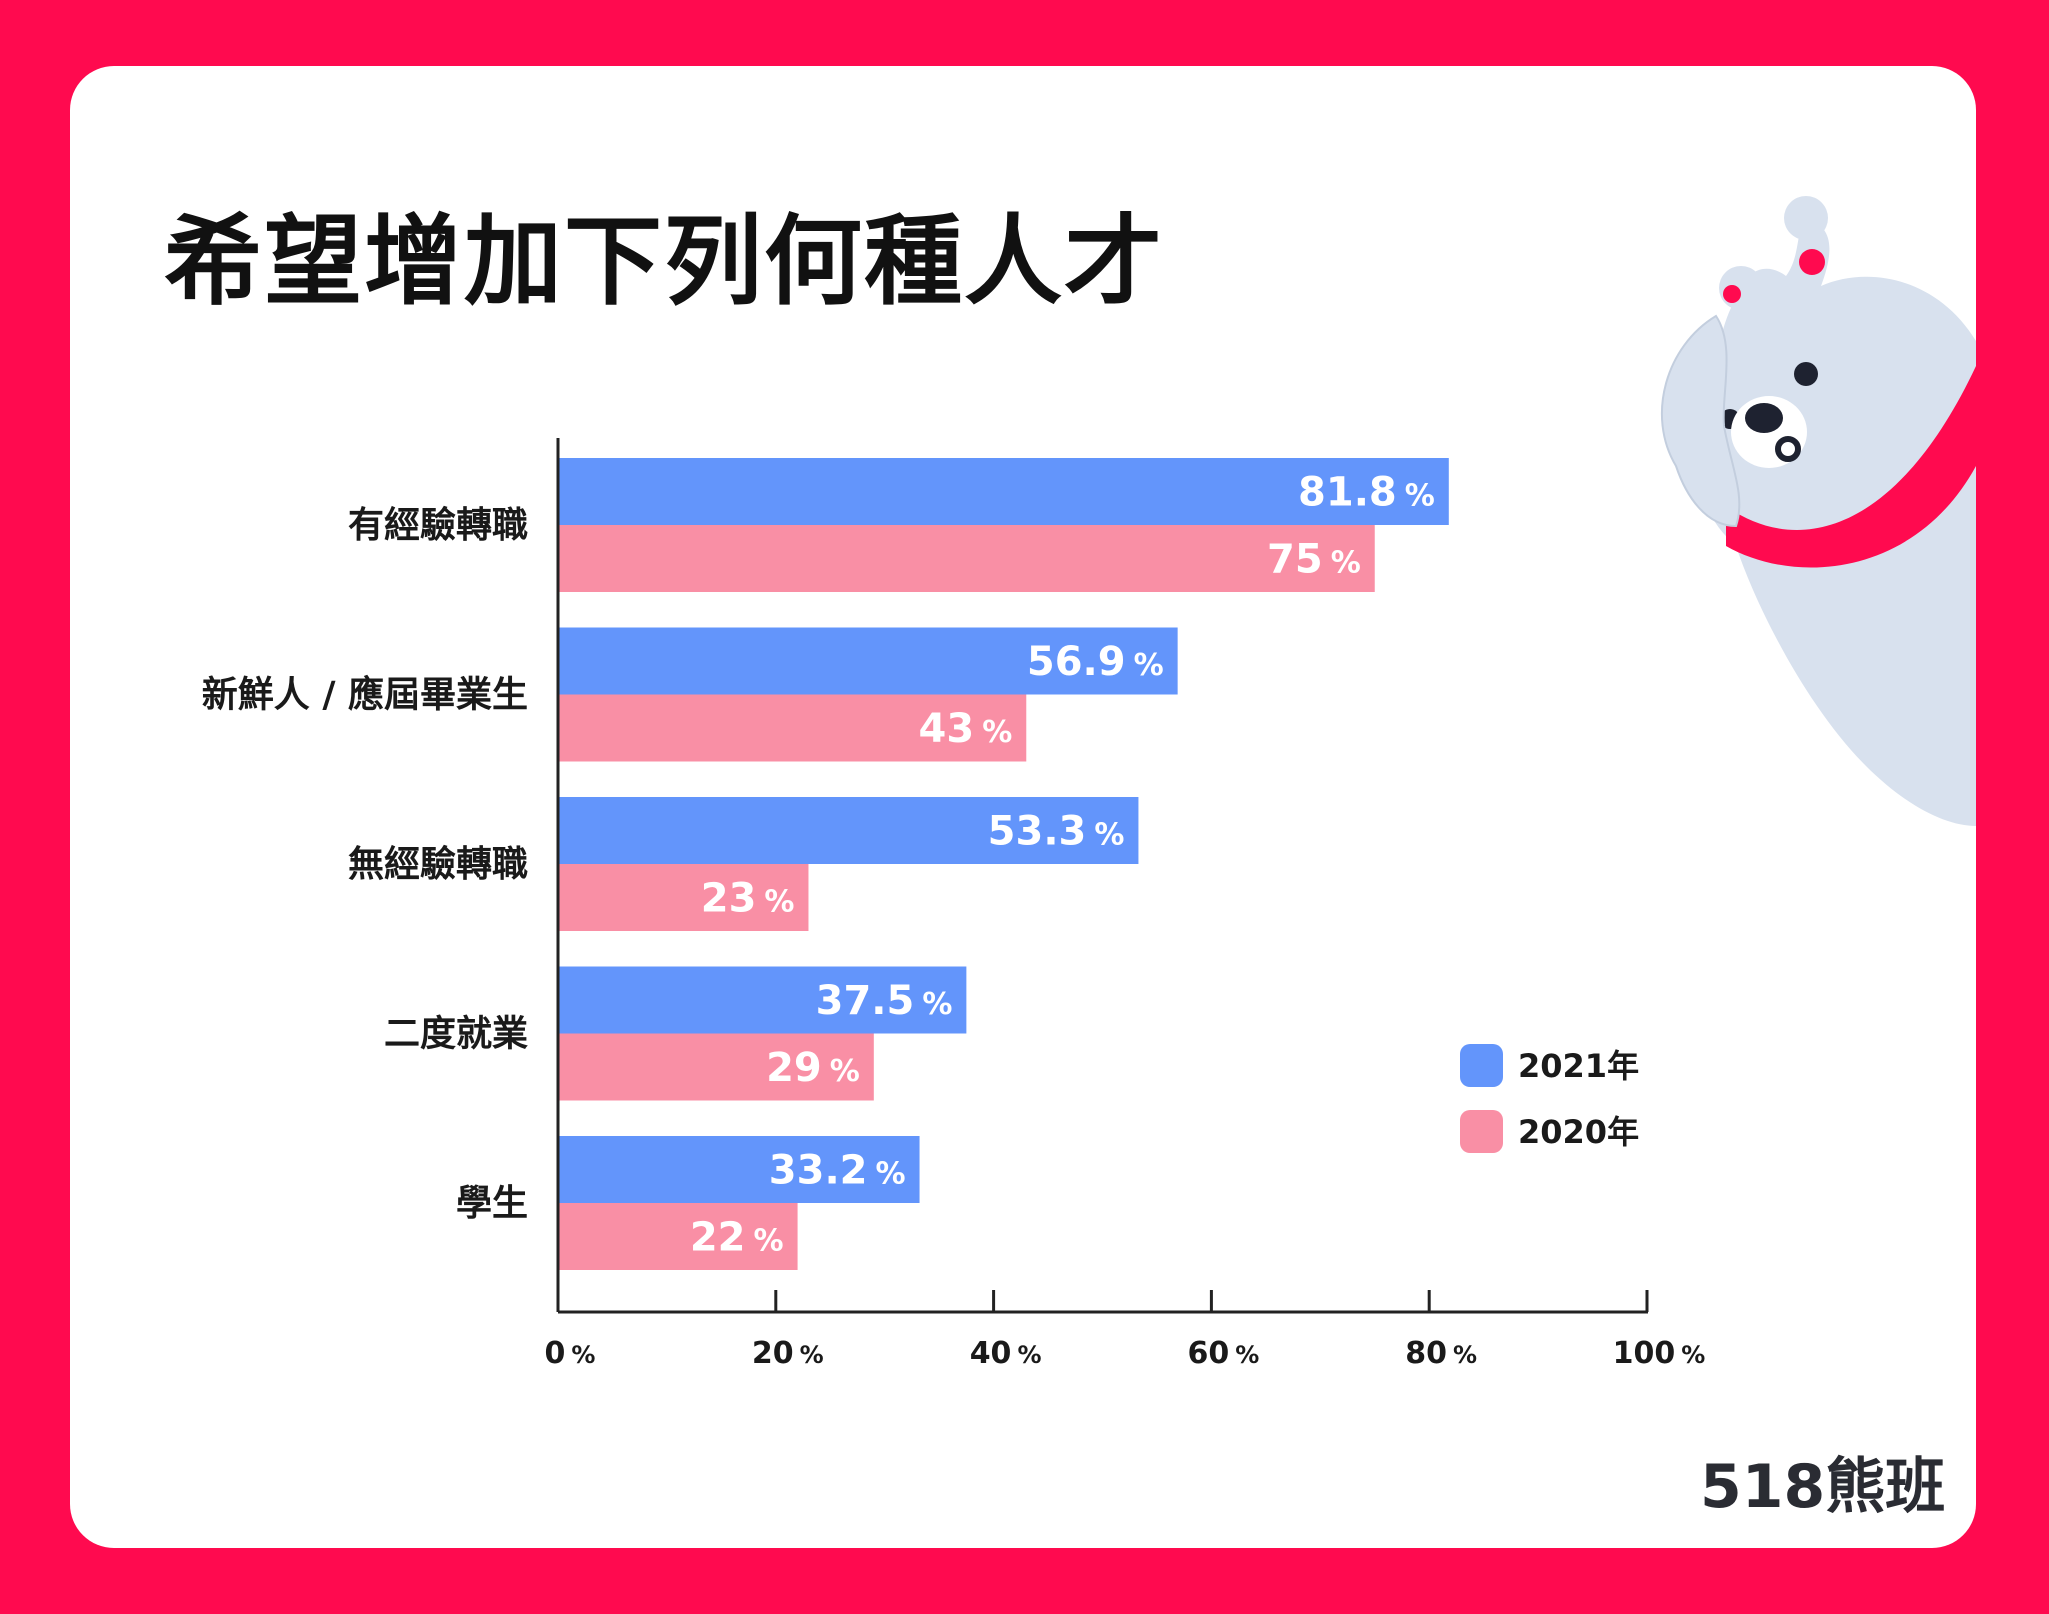 The width and height of the screenshot is (2049, 1614). What do you see at coordinates (438, 864) in the screenshot?
I see `category-label: 無經驗轉職` at bounding box center [438, 864].